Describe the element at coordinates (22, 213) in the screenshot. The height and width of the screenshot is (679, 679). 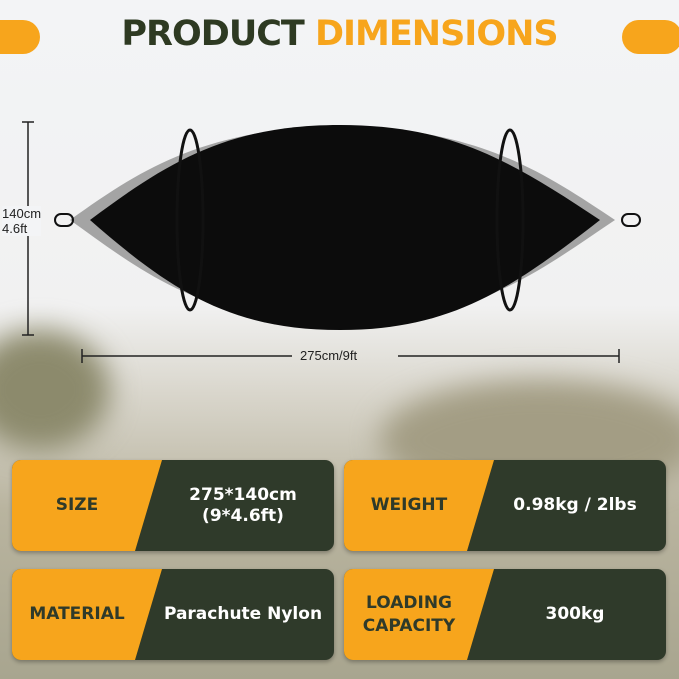
I see `height-cm: 140cm` at that location.